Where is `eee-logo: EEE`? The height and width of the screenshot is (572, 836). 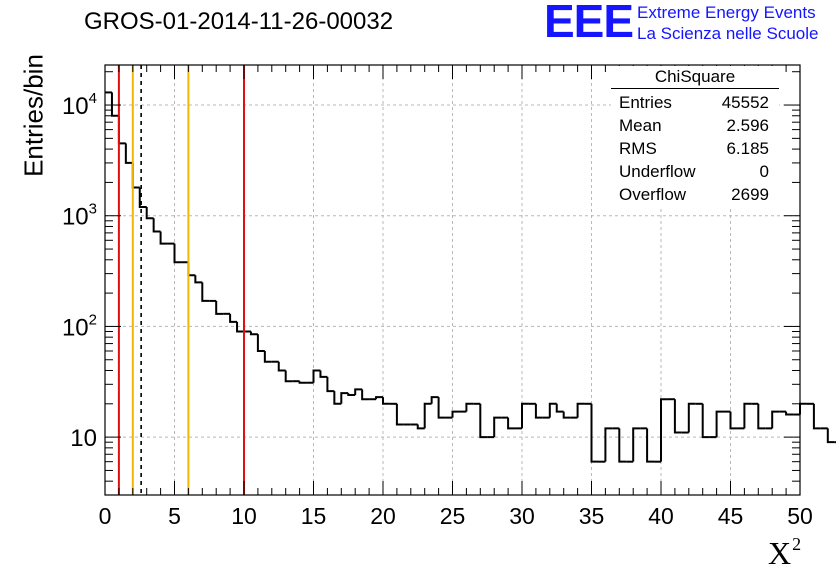 eee-logo: EEE is located at coordinates (589, 23).